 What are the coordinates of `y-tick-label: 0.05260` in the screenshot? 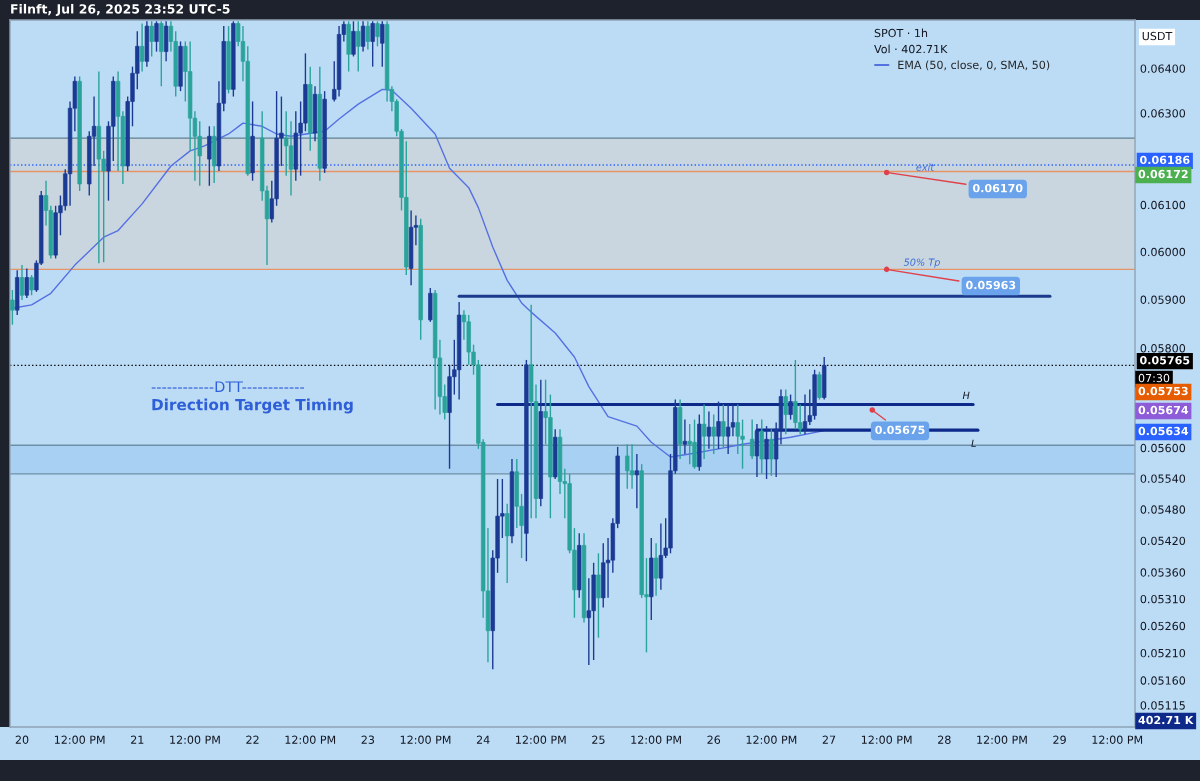 It's located at (1163, 626).